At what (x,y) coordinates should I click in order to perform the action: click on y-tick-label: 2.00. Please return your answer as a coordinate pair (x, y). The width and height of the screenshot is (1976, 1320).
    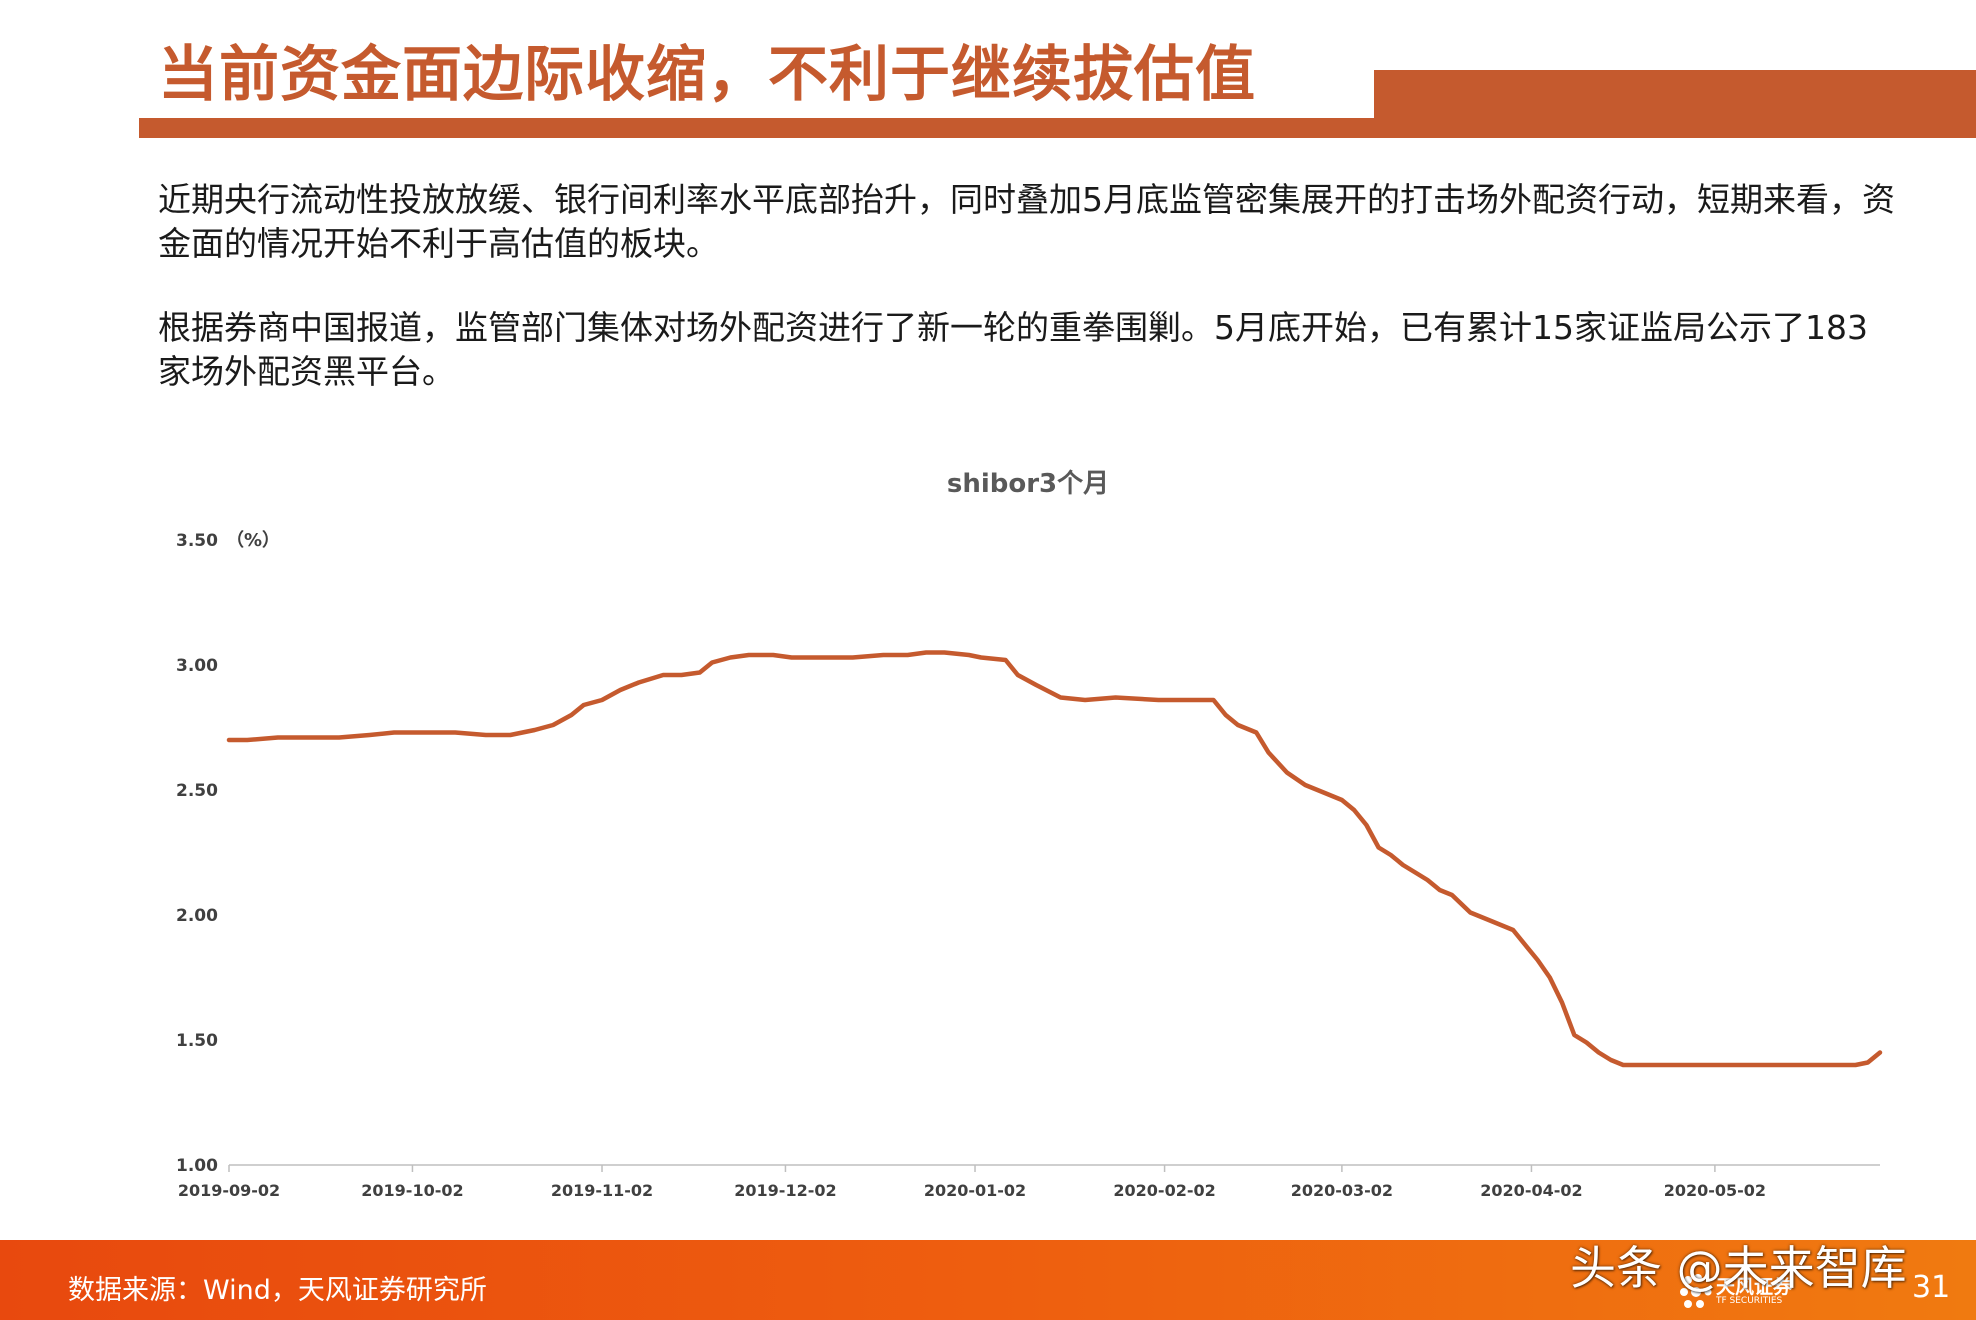
    Looking at the image, I should click on (197, 916).